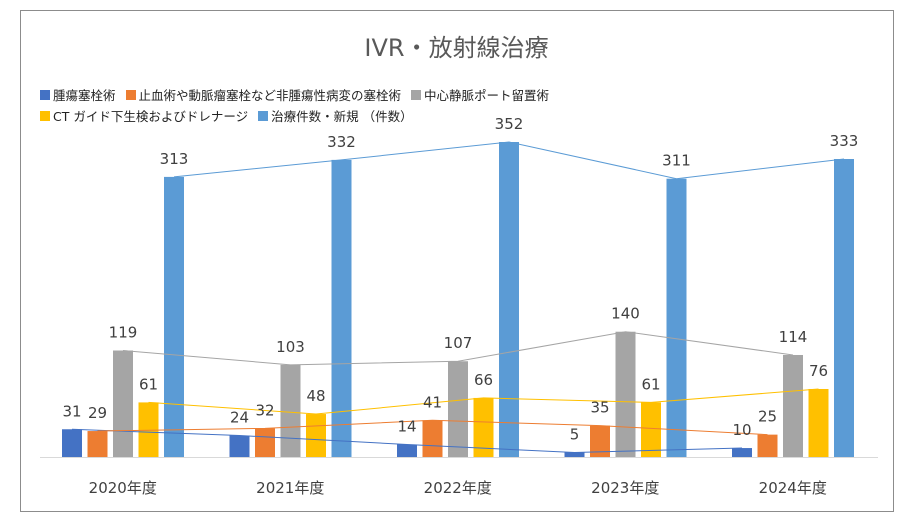 Image resolution: width=913 pixels, height=522 pixels. What do you see at coordinates (793, 337) in the screenshot?
I see `value-label-2-4: 114` at bounding box center [793, 337].